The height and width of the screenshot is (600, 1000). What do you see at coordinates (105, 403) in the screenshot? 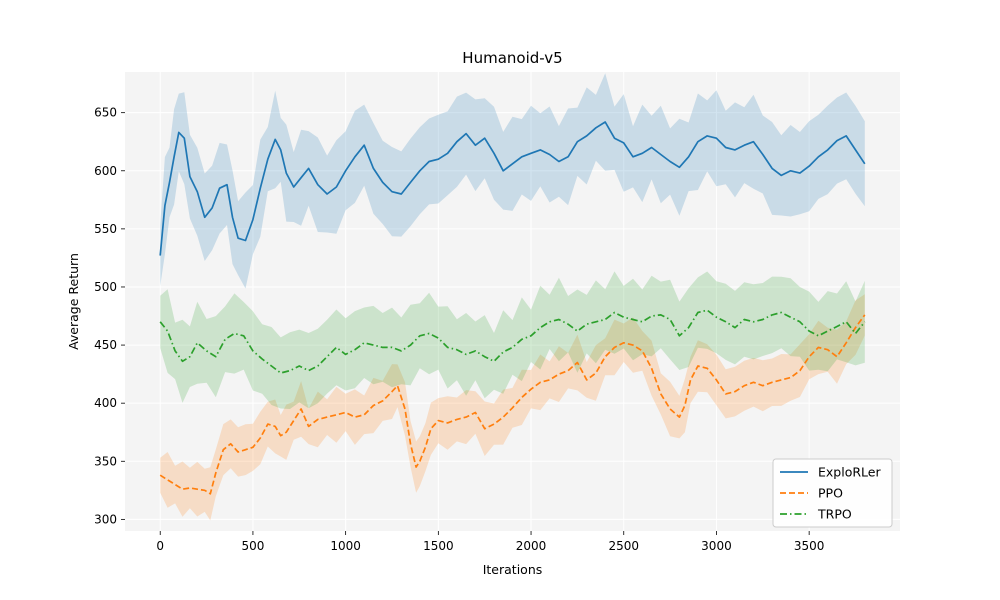
I see `y-tick-label: 400` at bounding box center [105, 403].